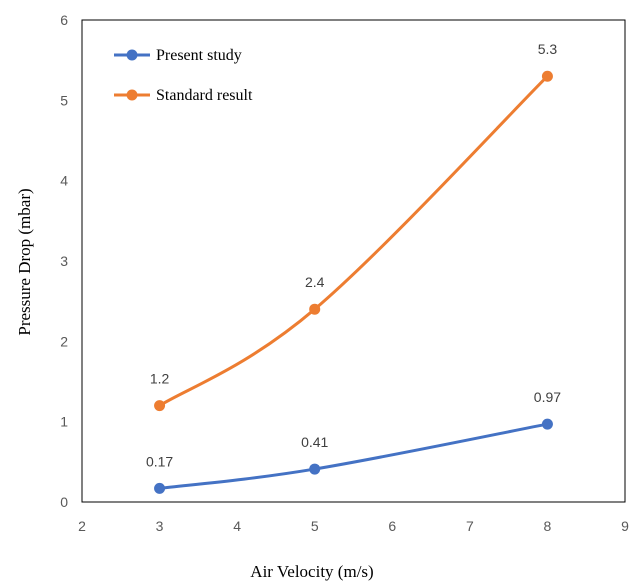 The height and width of the screenshot is (583, 635). Describe the element at coordinates (548, 526) in the screenshot. I see `x-tick-label: 8` at that location.